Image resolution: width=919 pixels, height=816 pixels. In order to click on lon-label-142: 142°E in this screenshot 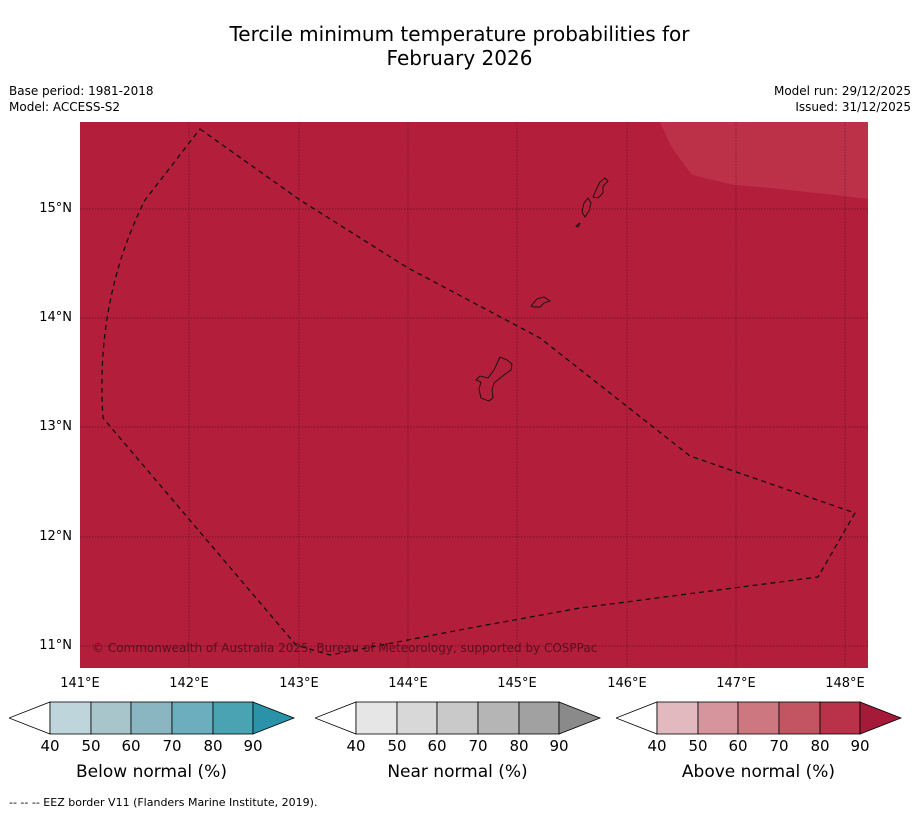, I will do `click(189, 683)`.